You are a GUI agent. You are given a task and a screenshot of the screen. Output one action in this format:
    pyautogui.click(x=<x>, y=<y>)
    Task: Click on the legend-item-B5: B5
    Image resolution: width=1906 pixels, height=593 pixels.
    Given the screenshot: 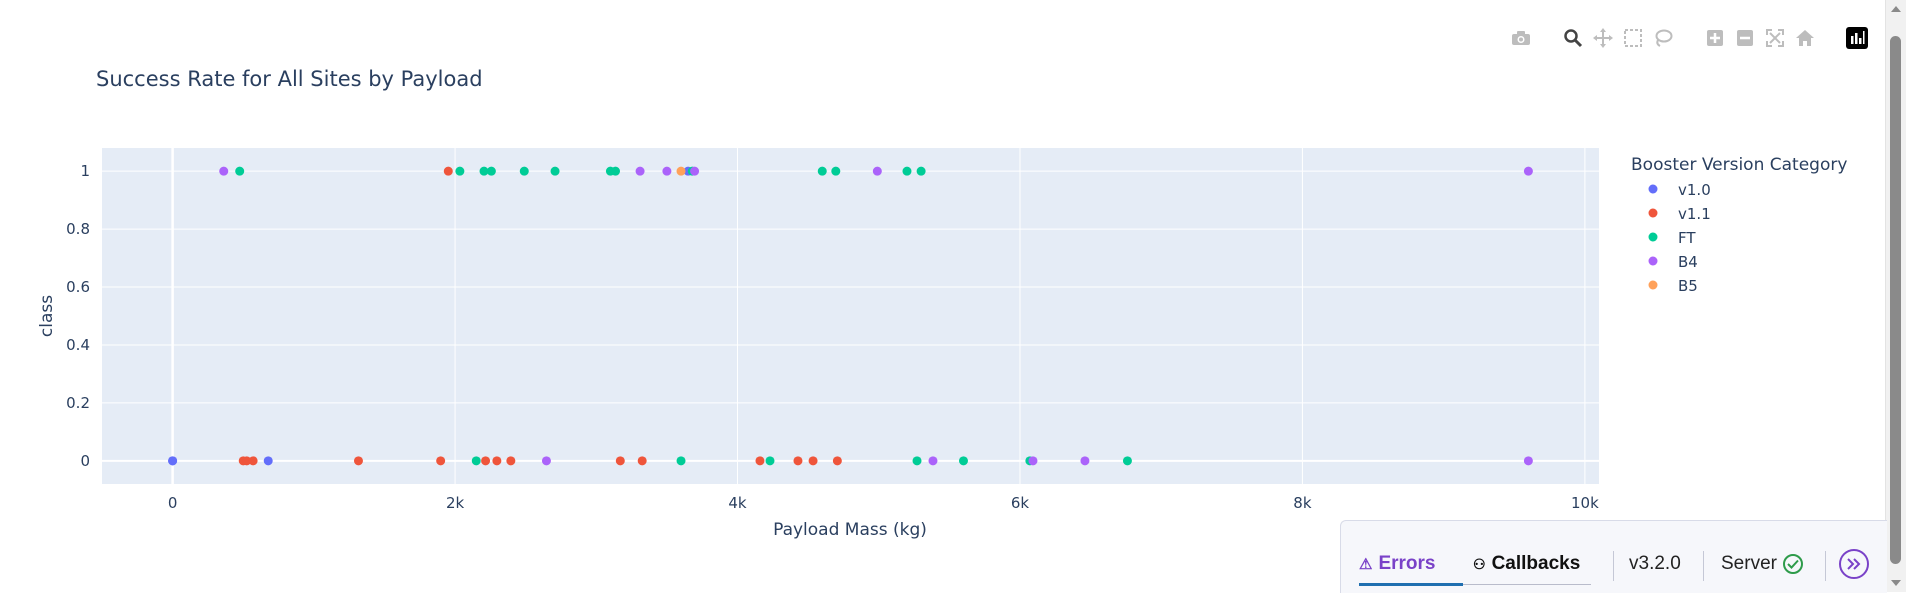 What is the action you would take?
    pyautogui.click(x=1688, y=286)
    